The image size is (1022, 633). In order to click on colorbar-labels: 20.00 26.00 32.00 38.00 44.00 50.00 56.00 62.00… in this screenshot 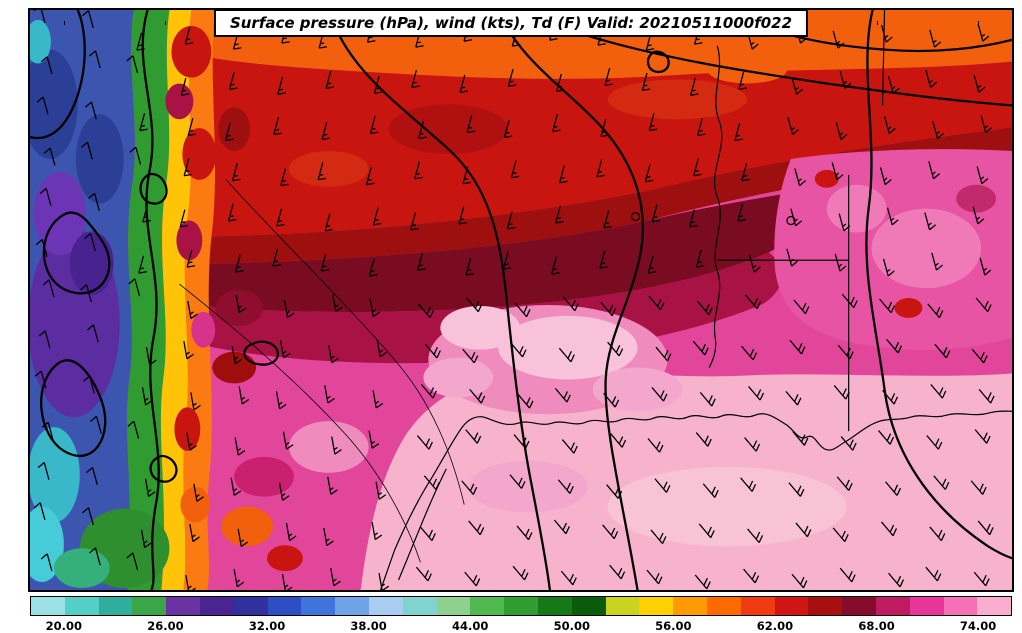, I will do `click(521, 626)`.